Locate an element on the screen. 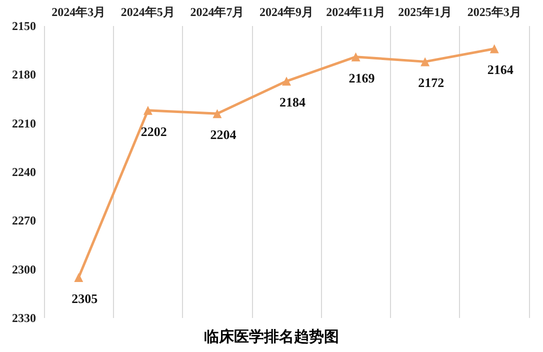  data-label: 2169 is located at coordinates (362, 78).